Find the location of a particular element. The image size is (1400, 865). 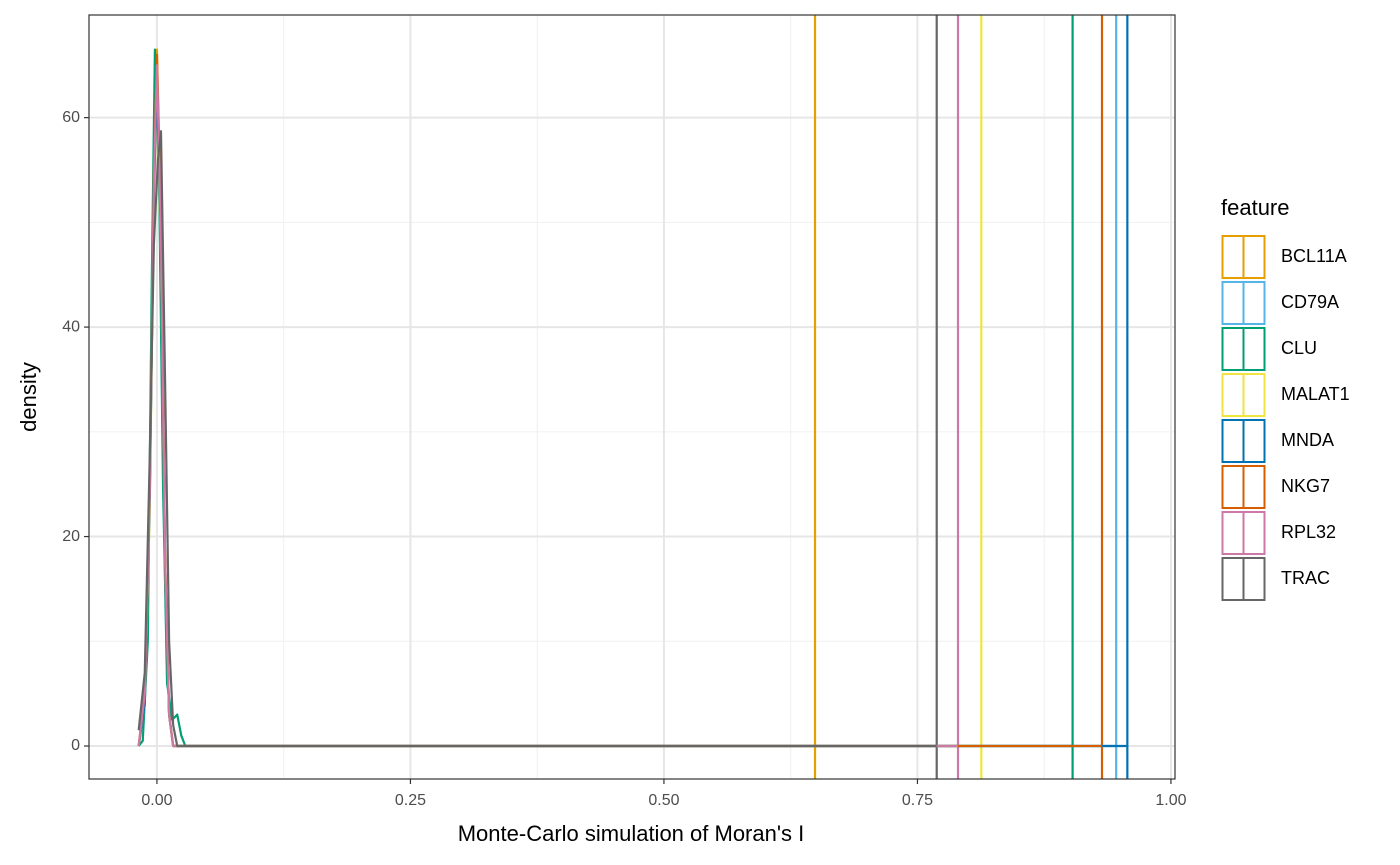

legend-label: BCL11A is located at coordinates (1314, 256).